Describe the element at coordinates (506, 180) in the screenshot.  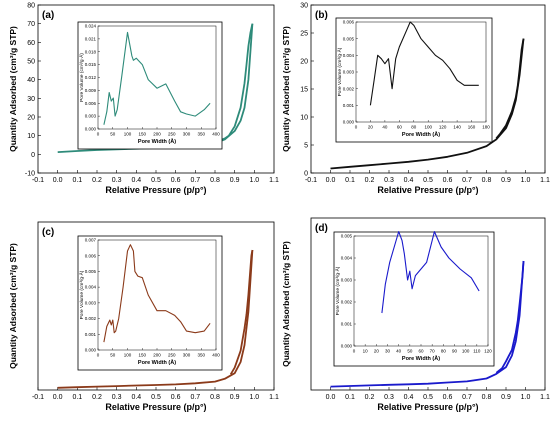
I see `x-tick-label: 0.9` at that location.